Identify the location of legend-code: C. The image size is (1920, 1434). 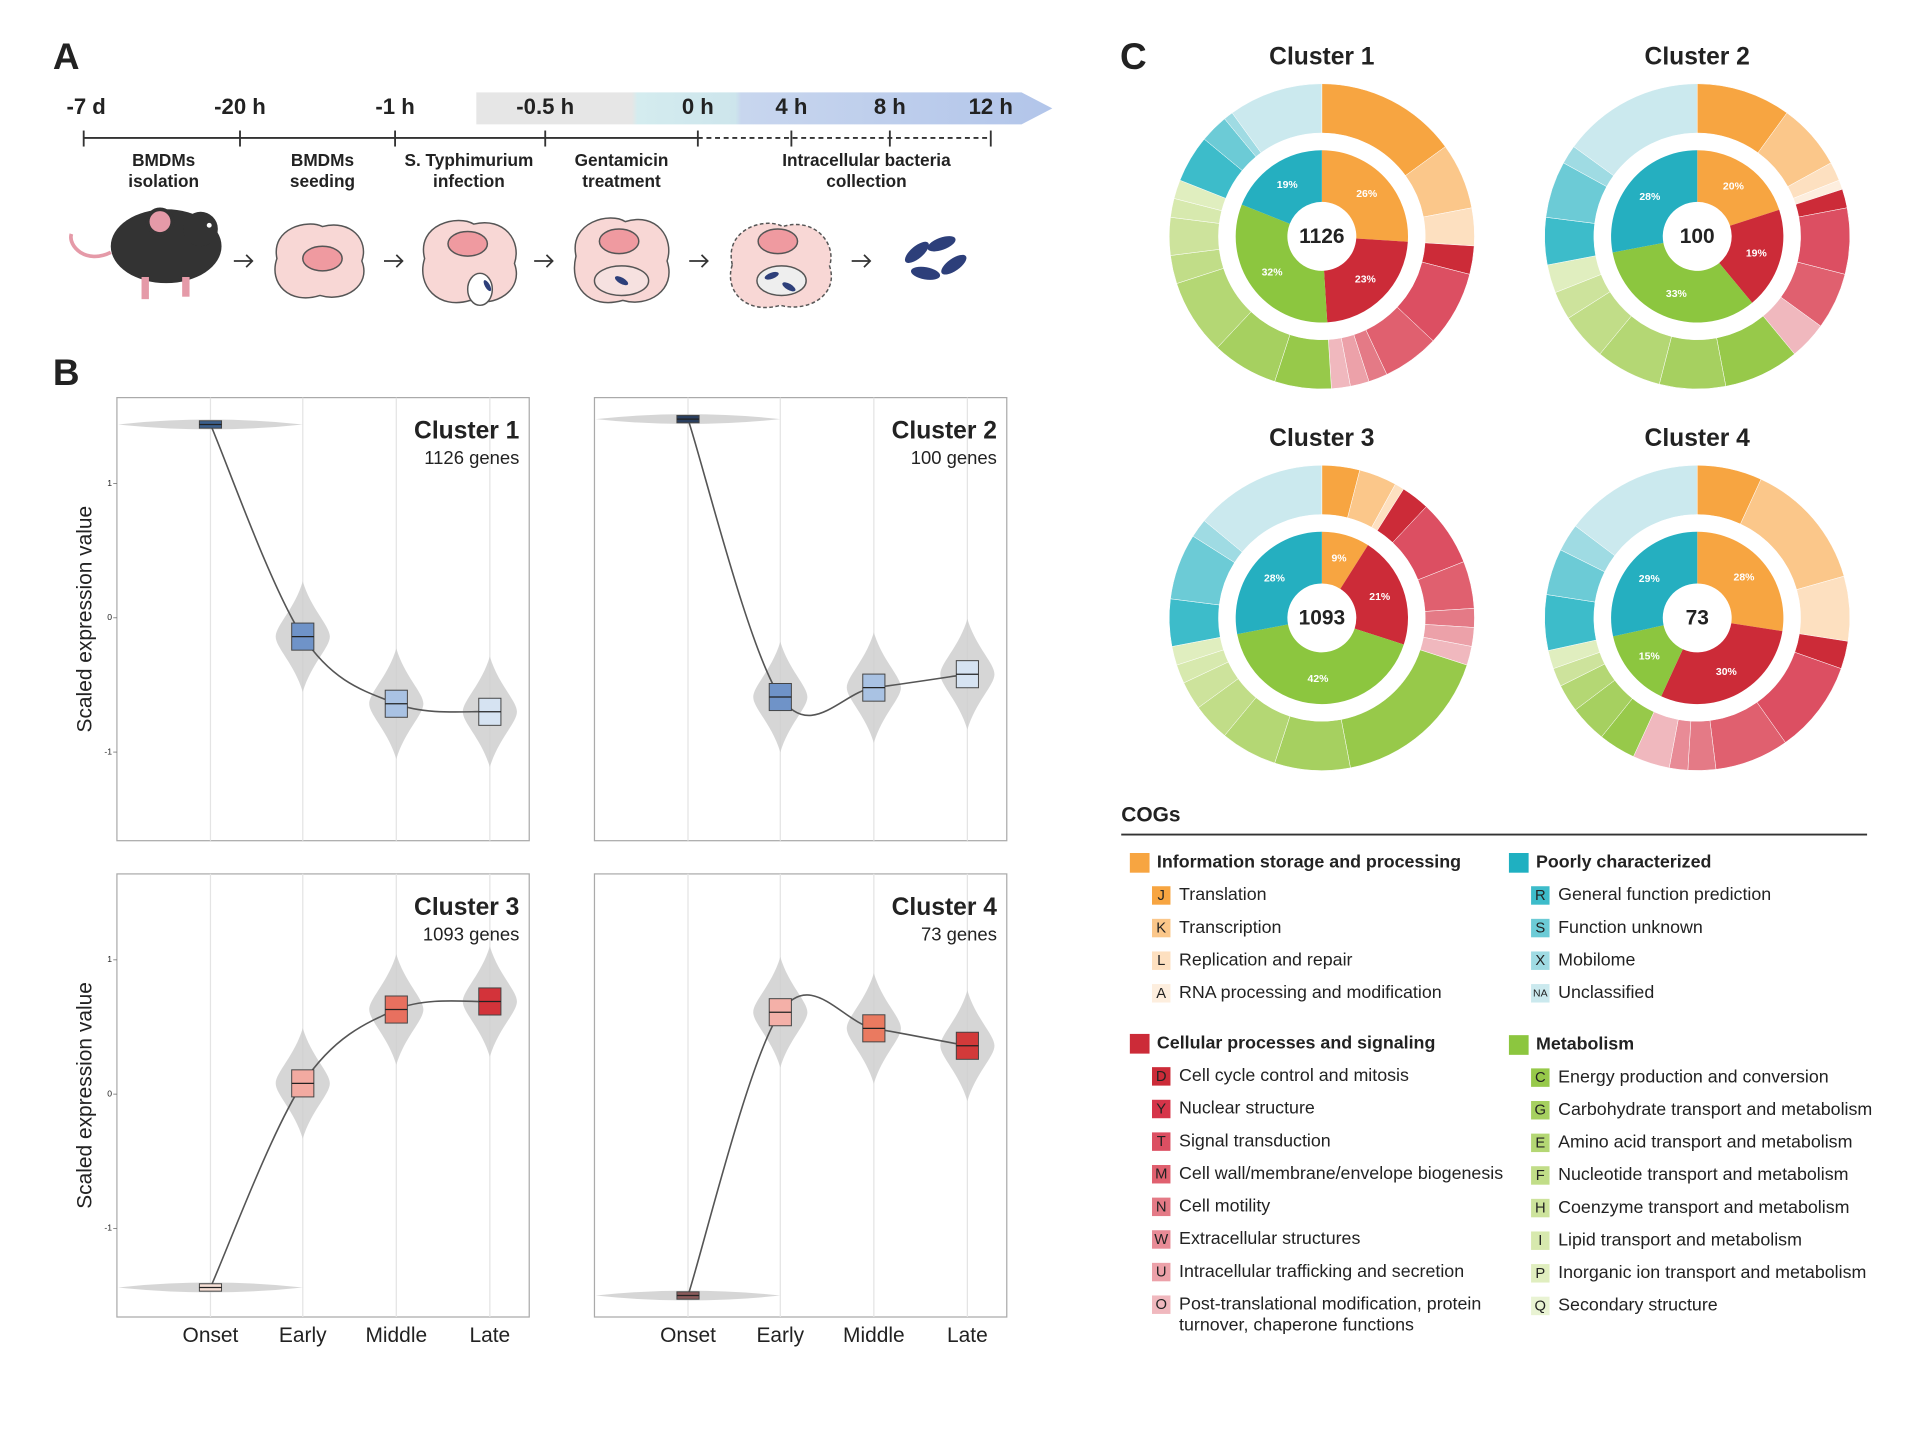
(1540, 1078).